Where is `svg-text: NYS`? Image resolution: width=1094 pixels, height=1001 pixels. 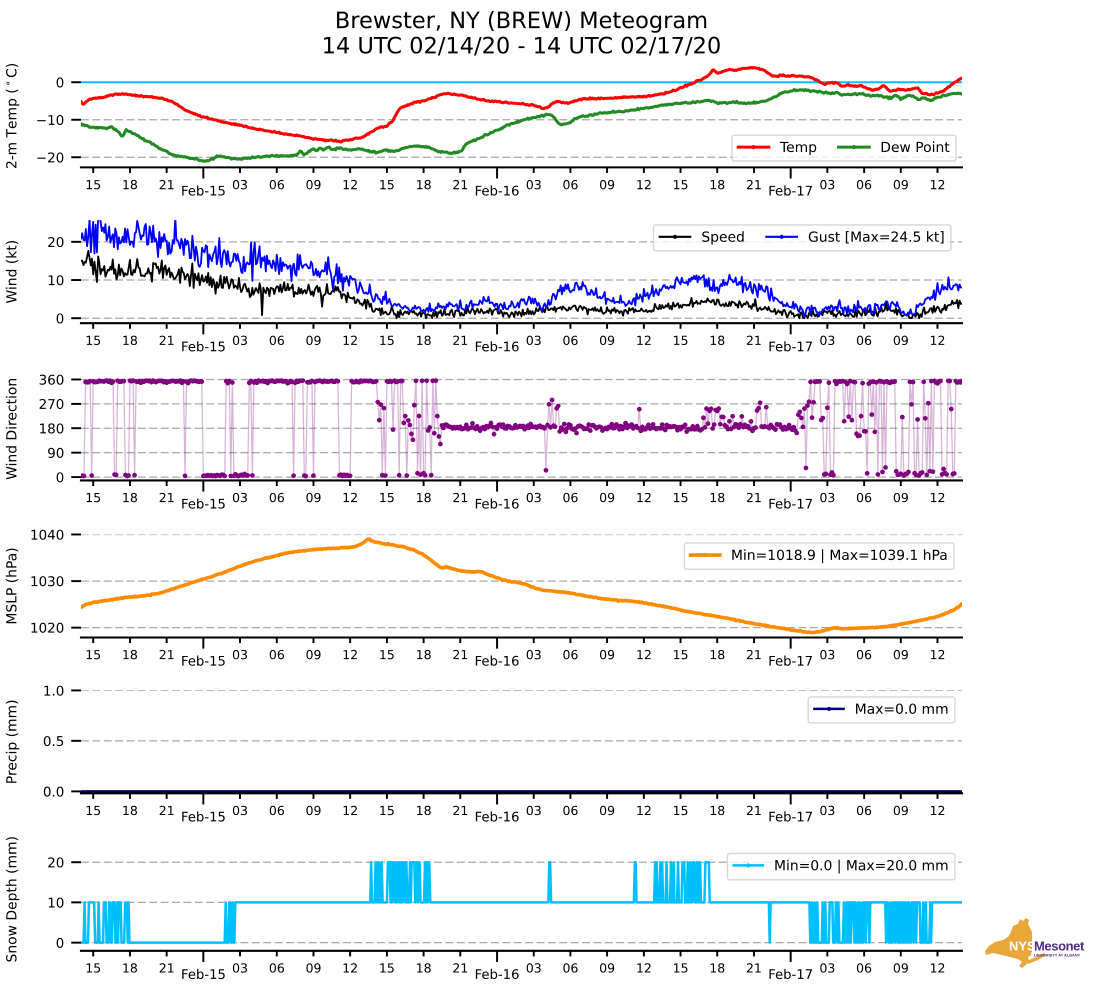 svg-text: NYS is located at coordinates (1022, 946).